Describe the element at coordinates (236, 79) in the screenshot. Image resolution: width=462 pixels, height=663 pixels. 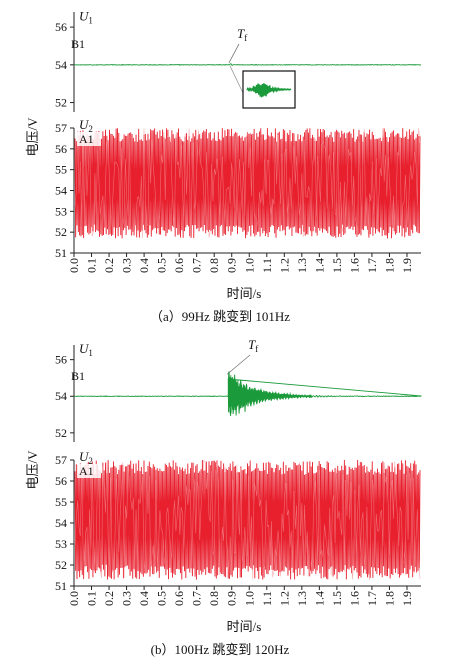
I see `inset-leader-line` at that location.